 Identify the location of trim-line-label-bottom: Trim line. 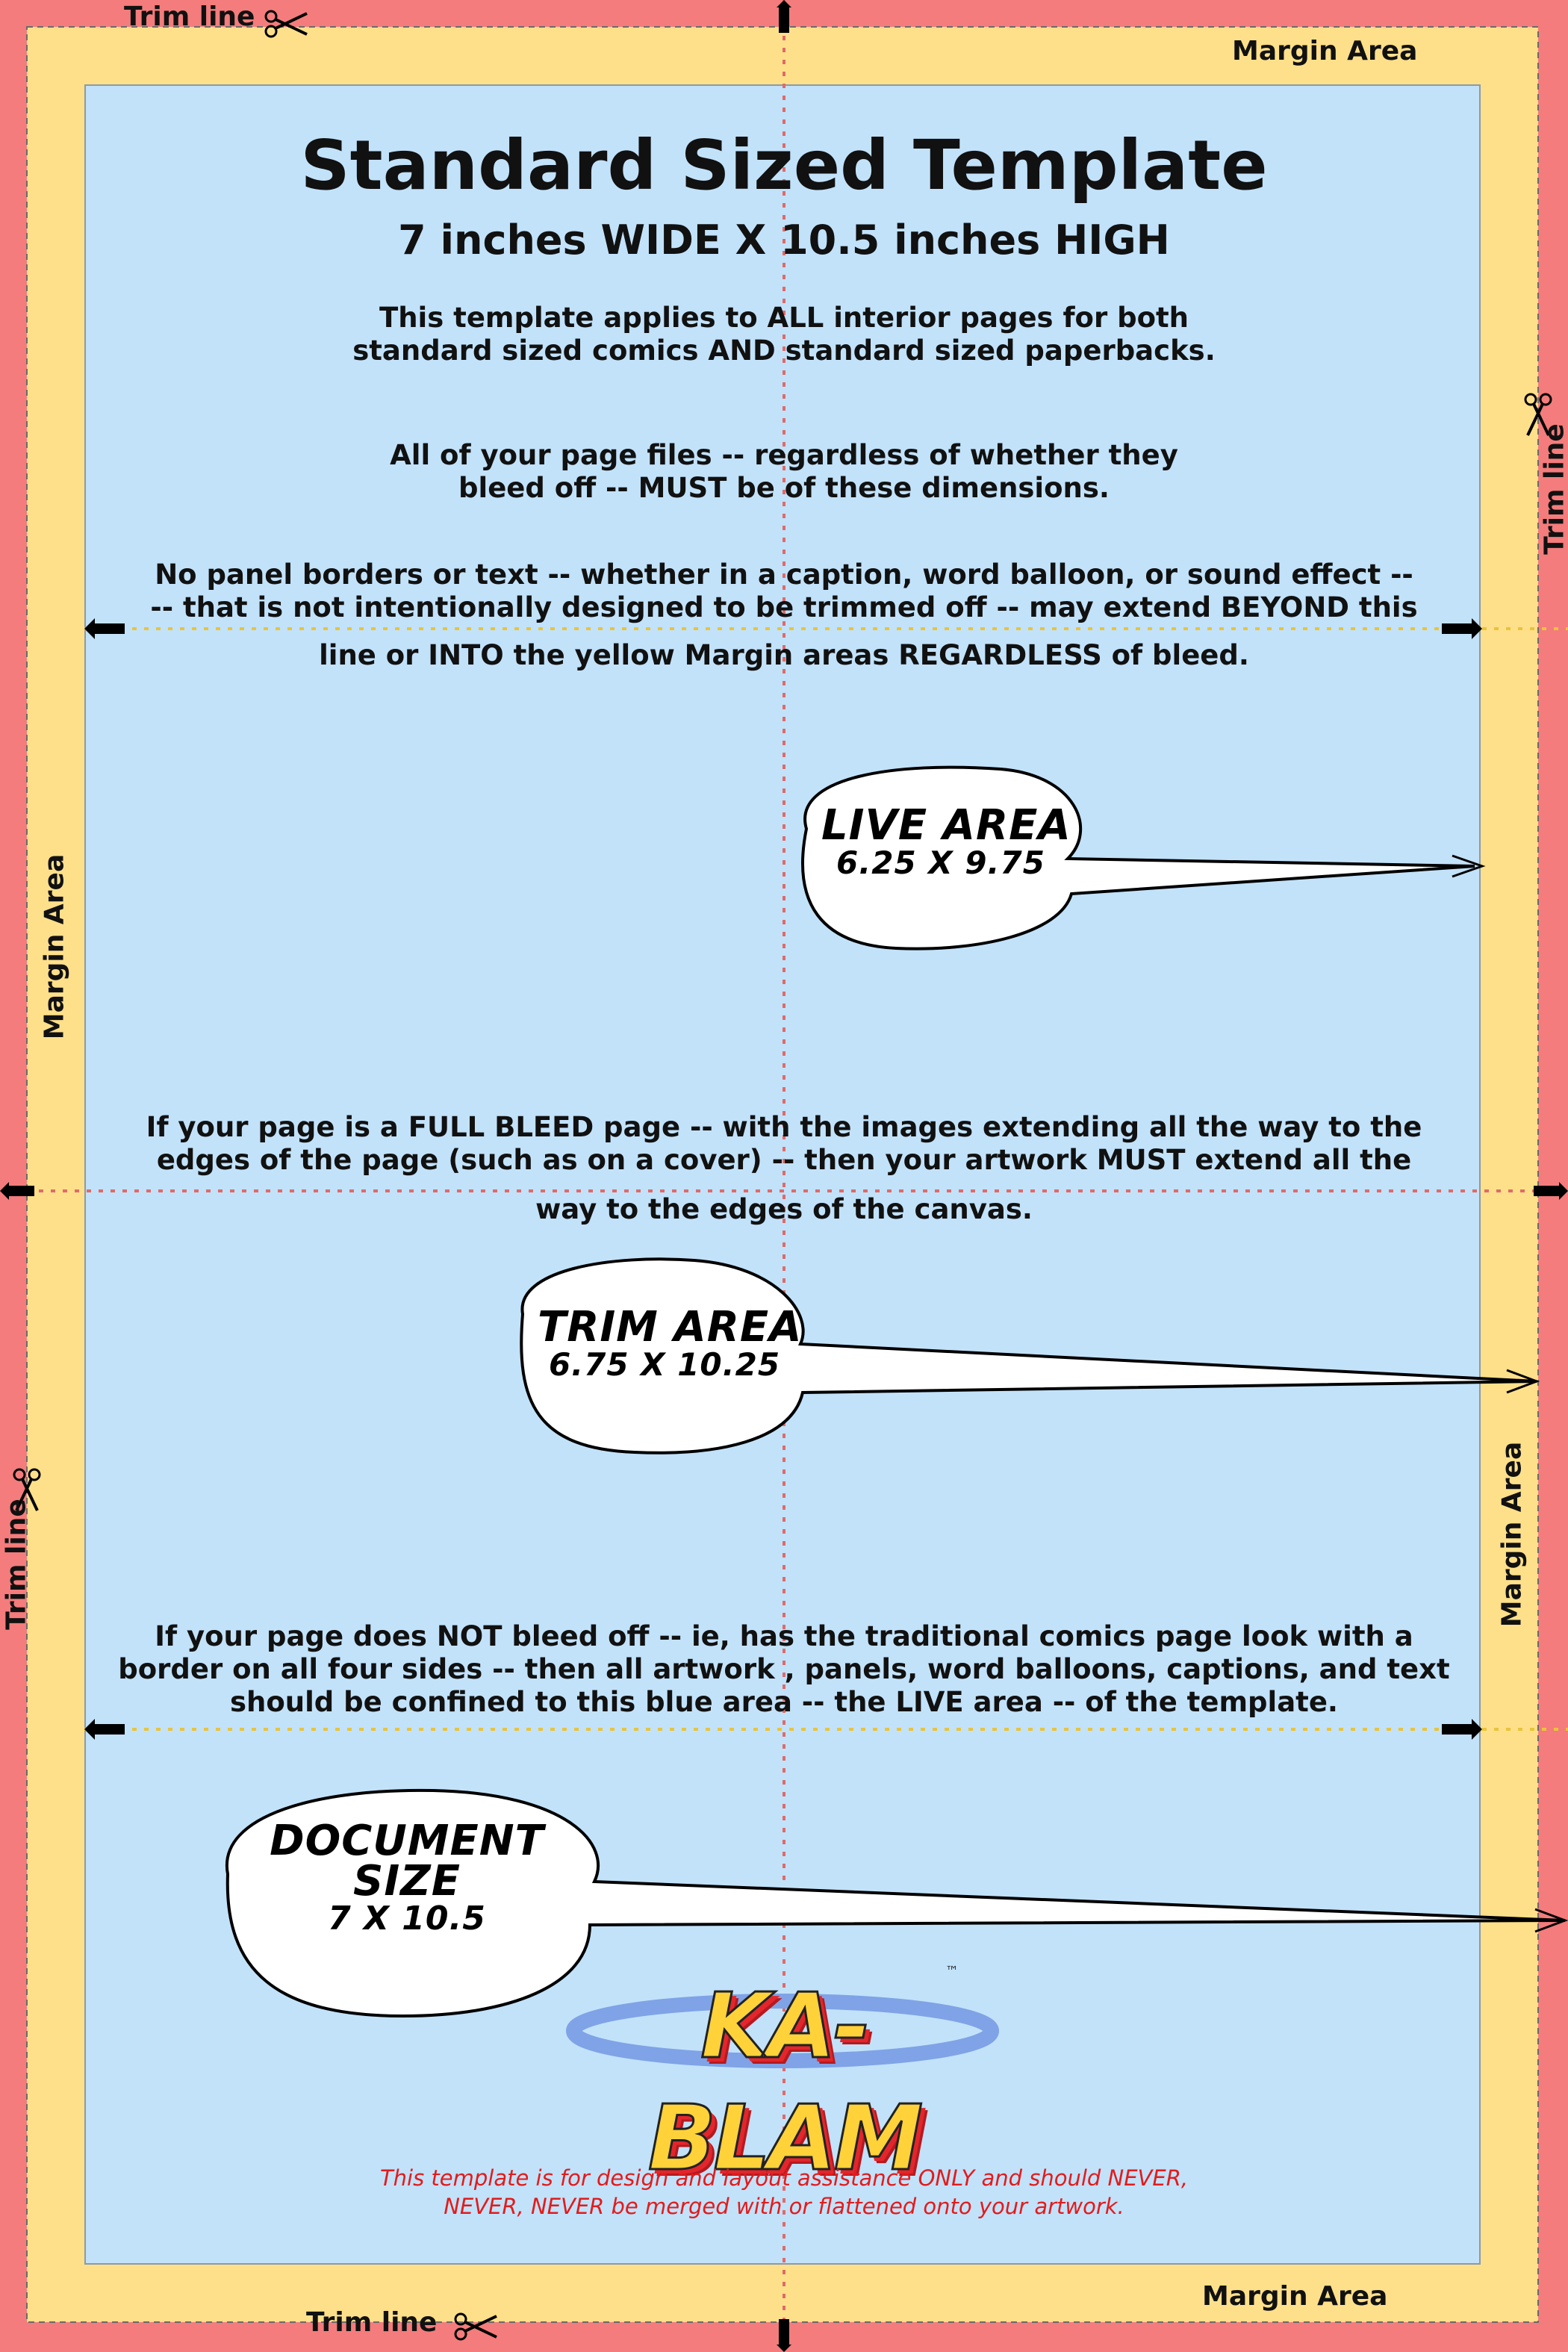
(372, 2322).